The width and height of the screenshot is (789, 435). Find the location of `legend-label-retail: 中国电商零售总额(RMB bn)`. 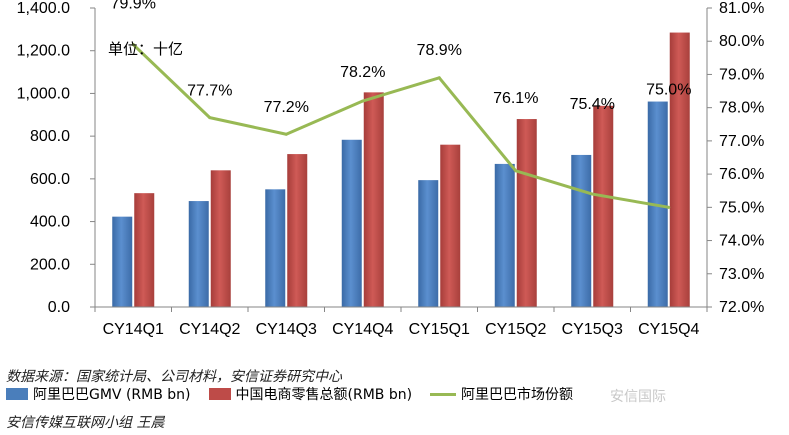

legend-label-retail: 中国电商零售总额(RMB bn) is located at coordinates (324, 395).